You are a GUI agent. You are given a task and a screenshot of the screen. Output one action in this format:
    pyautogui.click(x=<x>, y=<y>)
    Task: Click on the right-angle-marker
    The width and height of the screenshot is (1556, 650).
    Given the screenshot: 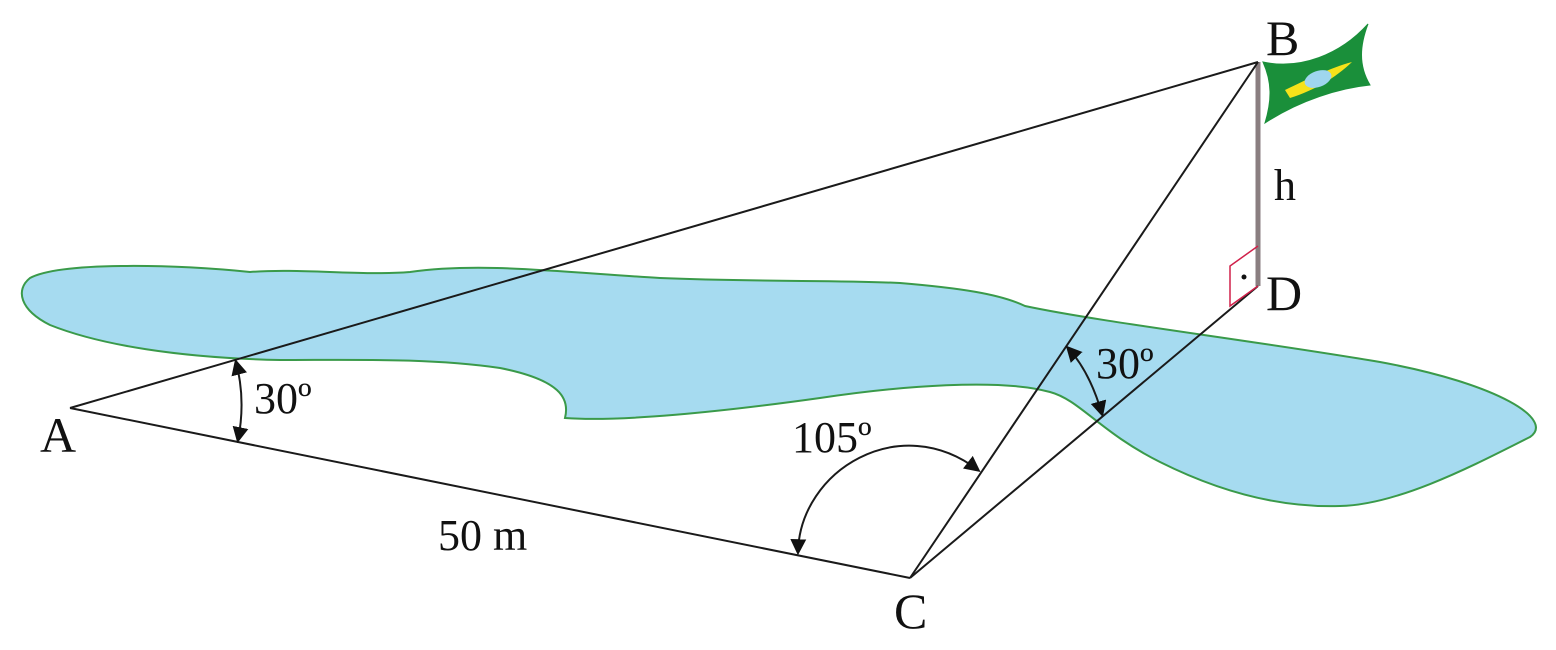 What is the action you would take?
    pyautogui.click(x=1244, y=276)
    